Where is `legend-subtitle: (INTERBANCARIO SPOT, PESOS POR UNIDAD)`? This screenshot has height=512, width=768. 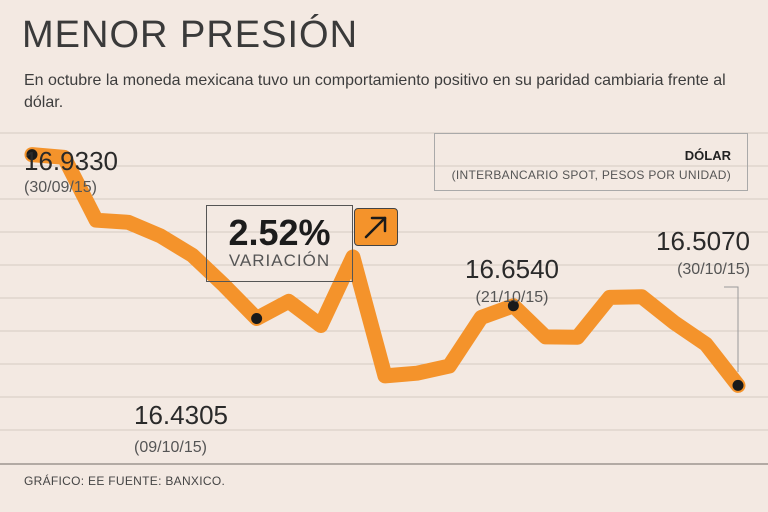
legend-subtitle: (INTERBANCARIO SPOT, PESOS POR UNIDAD) is located at coordinates (591, 175).